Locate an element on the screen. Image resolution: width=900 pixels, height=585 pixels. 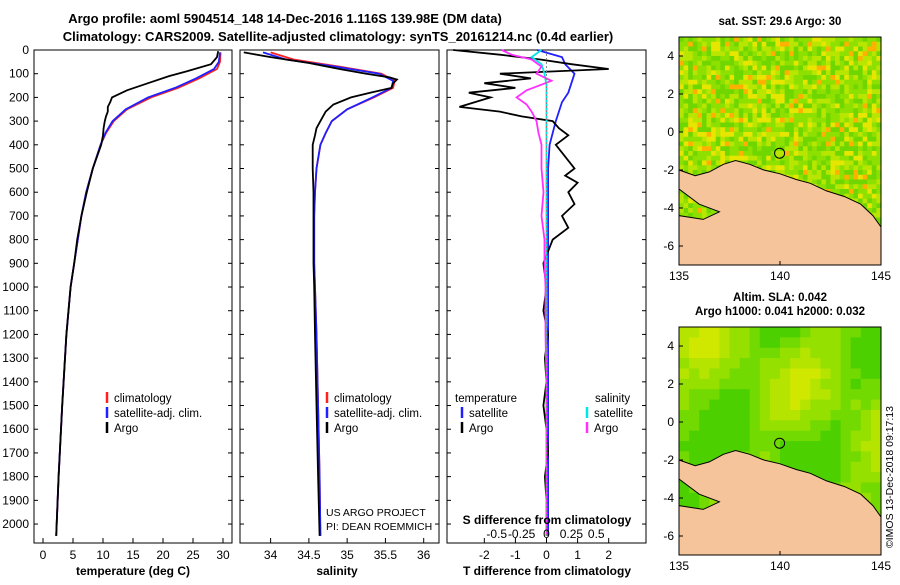
sla-land is located at coordinates (780, 502).